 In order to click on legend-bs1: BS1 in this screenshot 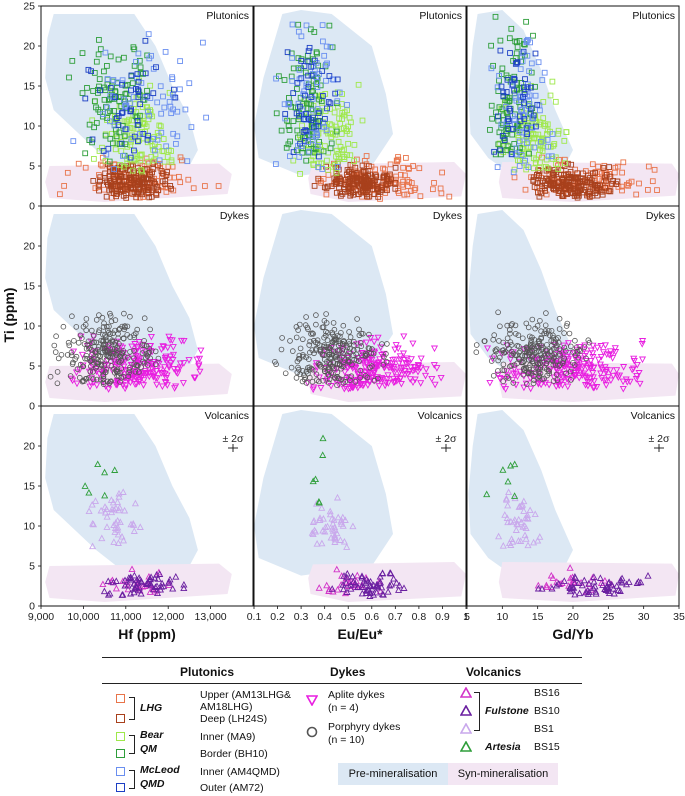, I will do `click(544, 729)`.